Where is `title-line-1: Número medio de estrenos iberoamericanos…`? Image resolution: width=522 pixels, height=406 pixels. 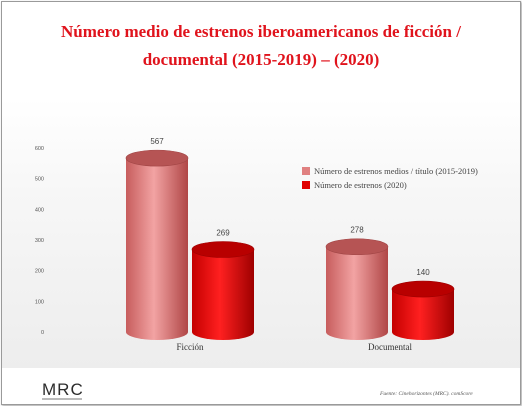 title-line-1: Número medio de estrenos iberoamericanos… is located at coordinates (261, 31).